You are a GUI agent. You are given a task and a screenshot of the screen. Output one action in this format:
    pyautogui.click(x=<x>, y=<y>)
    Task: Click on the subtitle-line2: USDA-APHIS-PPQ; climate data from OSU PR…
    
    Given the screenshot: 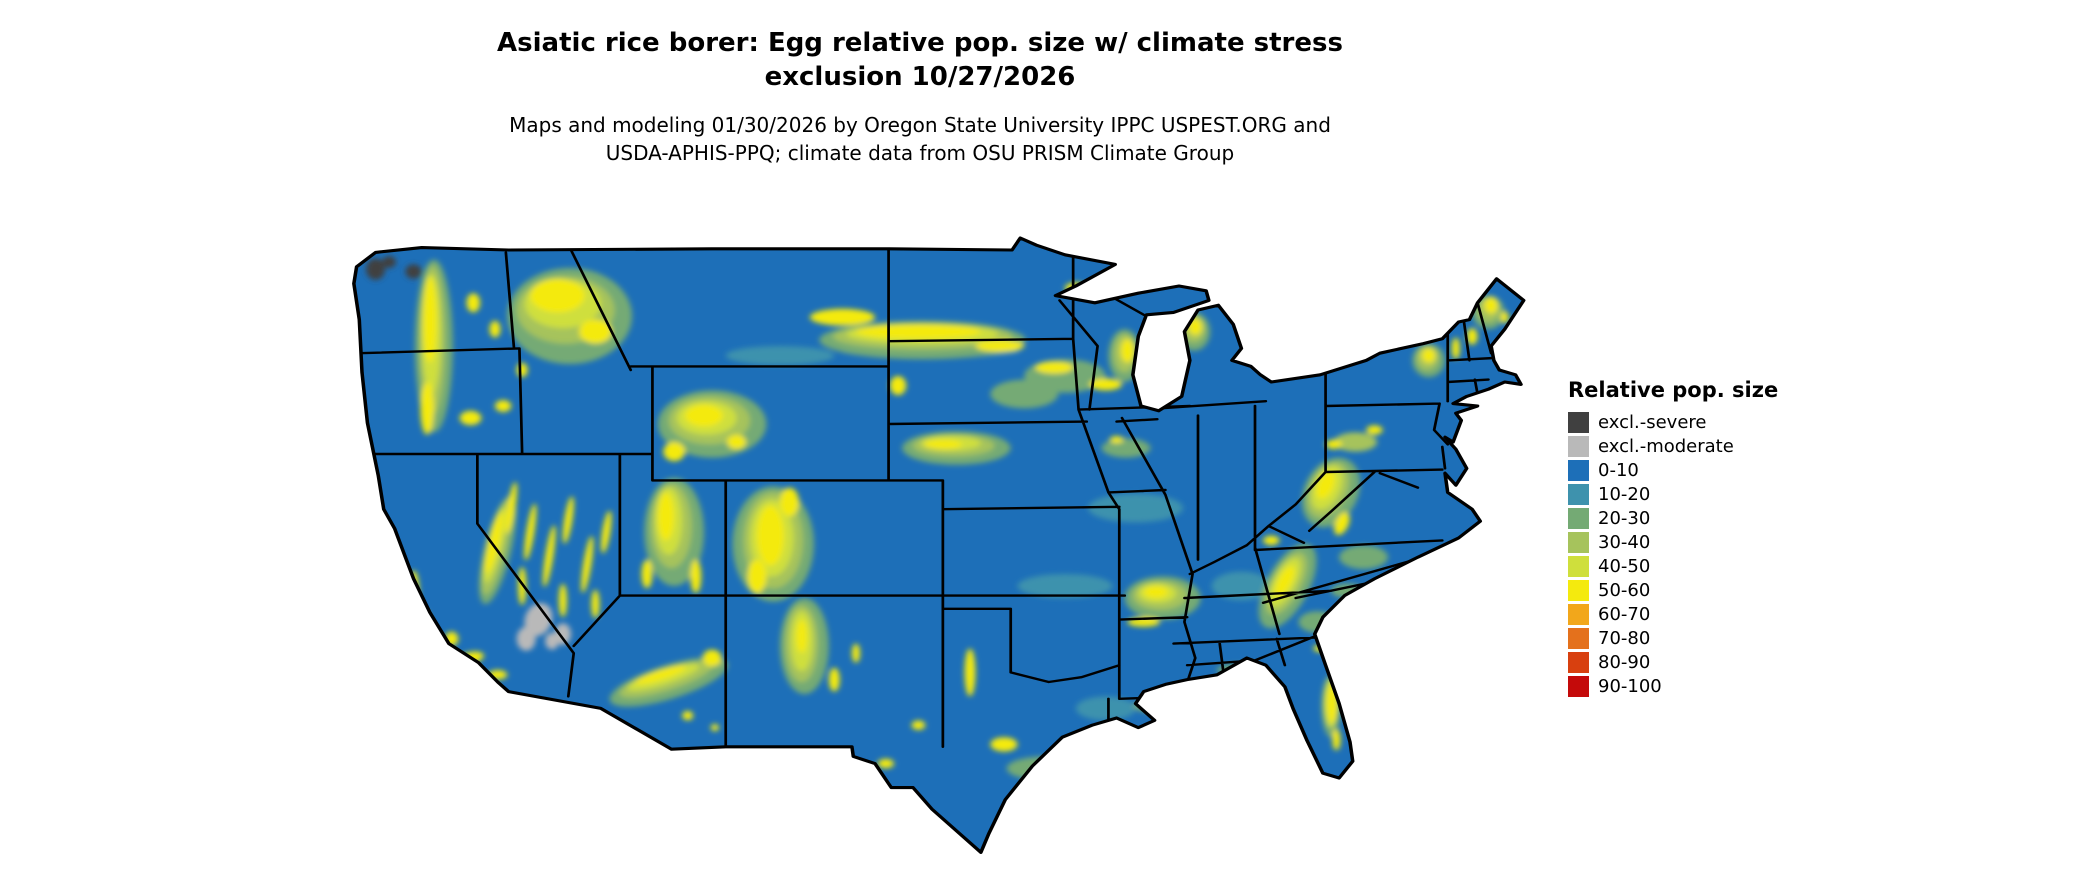 What is the action you would take?
    pyautogui.click(x=920, y=152)
    